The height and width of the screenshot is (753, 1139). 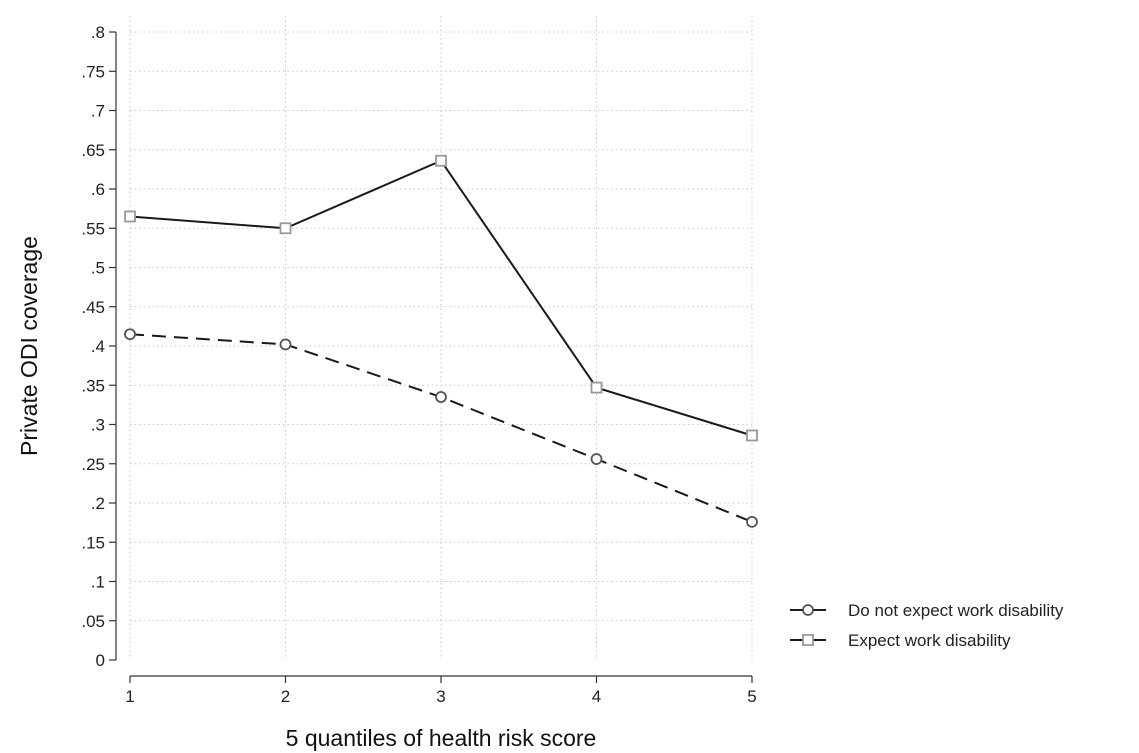 What do you see at coordinates (93, 542) in the screenshot?
I see `y-tick-label: .15` at bounding box center [93, 542].